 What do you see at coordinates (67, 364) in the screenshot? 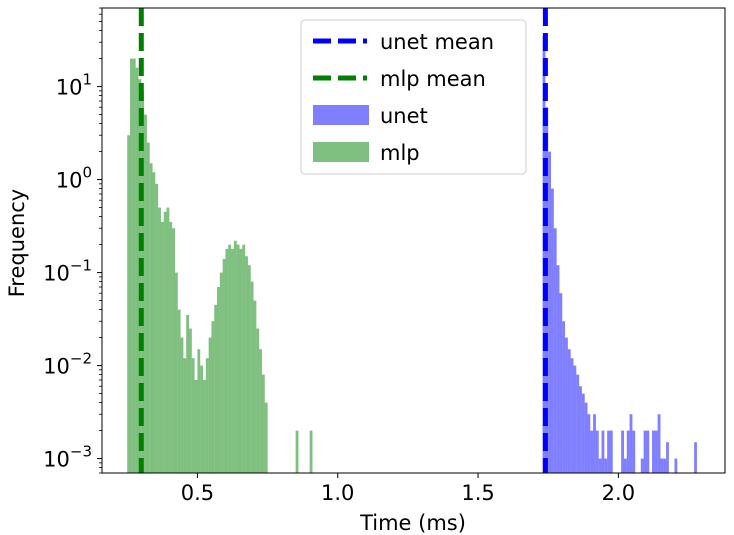
I see `y-tick-label: 10⁻²` at bounding box center [67, 364].